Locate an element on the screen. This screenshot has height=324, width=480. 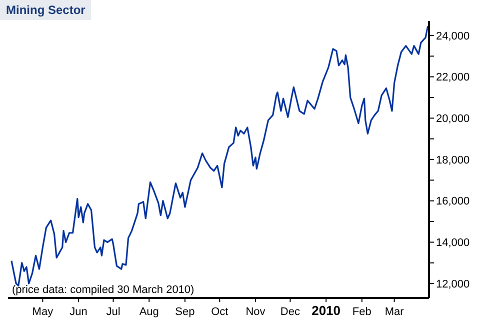
x-tick-label: Oct is located at coordinates (219, 312).